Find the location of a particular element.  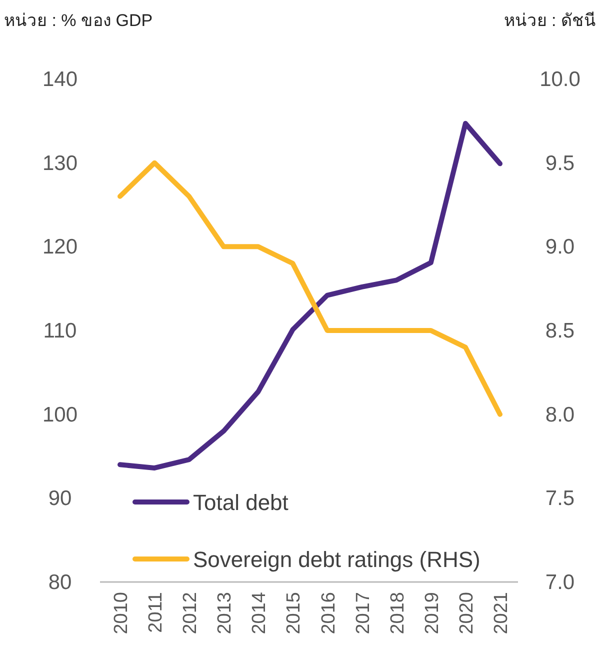

y2-tick-label: 8.5 is located at coordinates (560, 331).